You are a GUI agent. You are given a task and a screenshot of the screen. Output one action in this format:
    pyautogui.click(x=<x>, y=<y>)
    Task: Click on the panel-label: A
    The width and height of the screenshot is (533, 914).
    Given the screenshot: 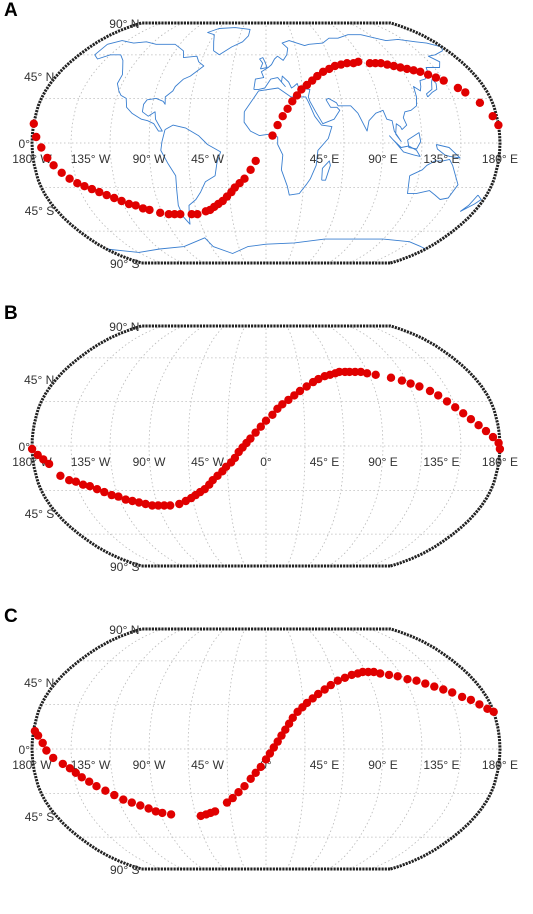 What is the action you would take?
    pyautogui.click(x=11, y=10)
    